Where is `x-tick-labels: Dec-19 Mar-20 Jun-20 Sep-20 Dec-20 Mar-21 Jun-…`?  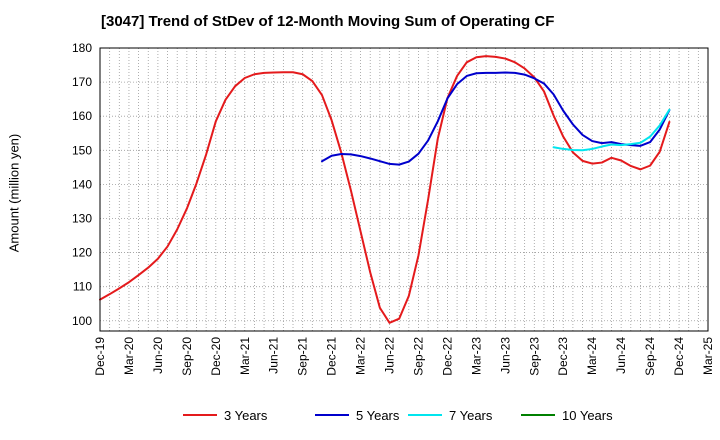
x-tick-labels: Dec-19 Mar-20 Jun-20 Sep-20 Dec-20 Mar-21 Jun-… is located at coordinates (404, 356).